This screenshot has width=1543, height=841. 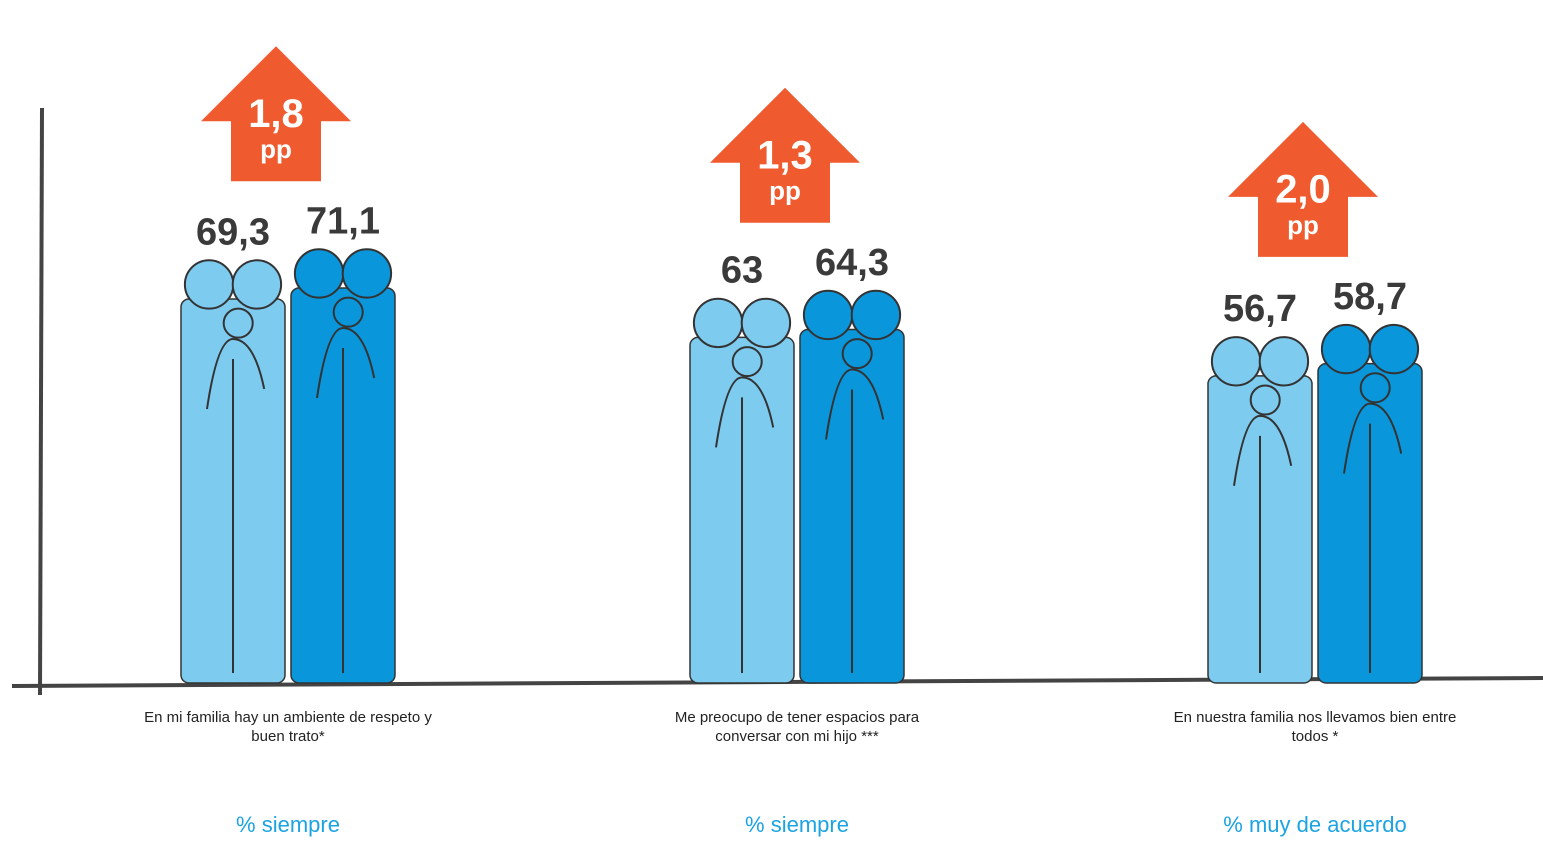 What do you see at coordinates (1370, 297) in the screenshot?
I see `value-label: 58,7` at bounding box center [1370, 297].